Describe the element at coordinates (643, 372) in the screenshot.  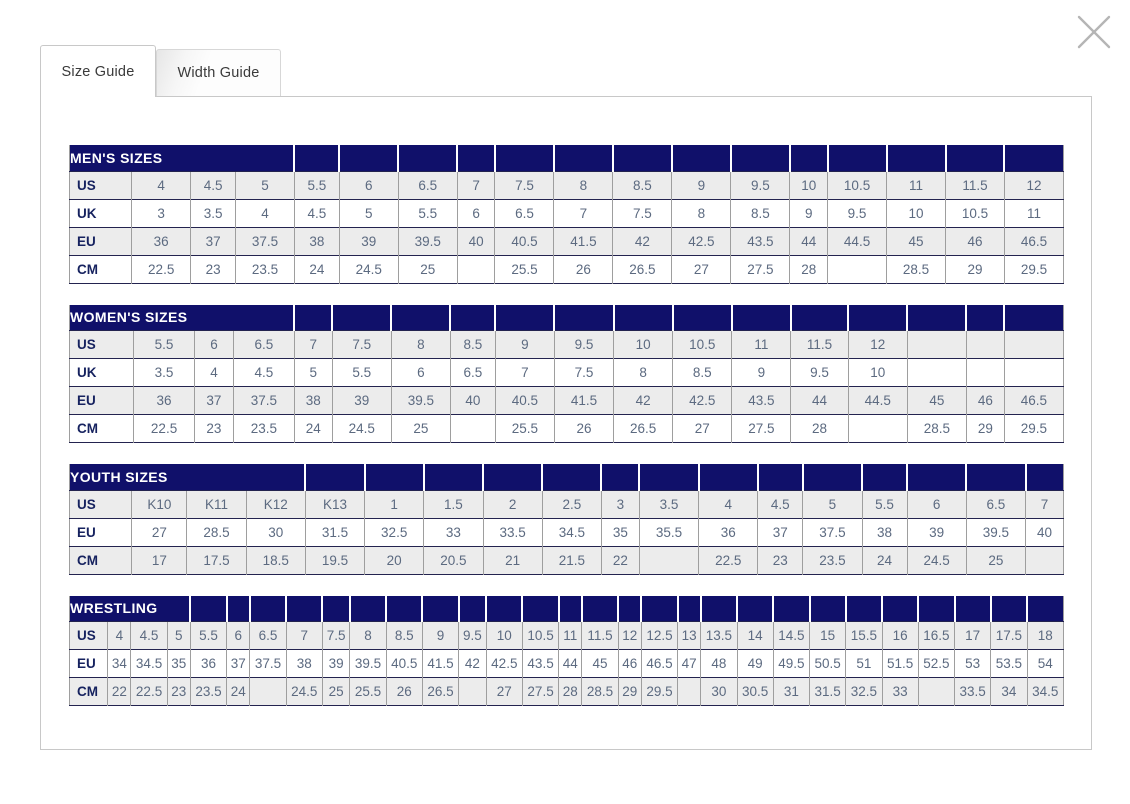
I see `size-cell: 8` at that location.